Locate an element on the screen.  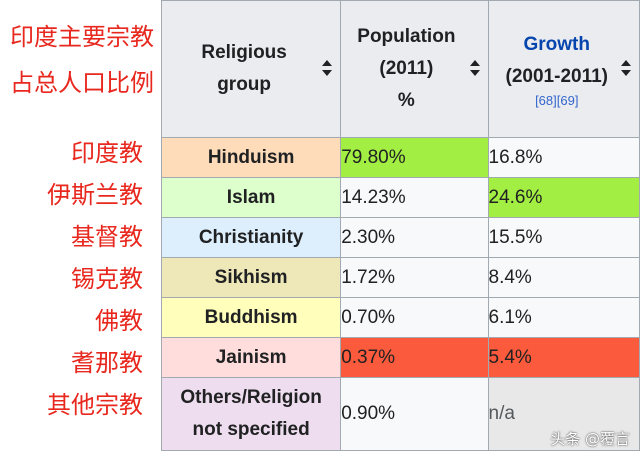
zh-label-jainism: 耆那教 is located at coordinates (107, 363).